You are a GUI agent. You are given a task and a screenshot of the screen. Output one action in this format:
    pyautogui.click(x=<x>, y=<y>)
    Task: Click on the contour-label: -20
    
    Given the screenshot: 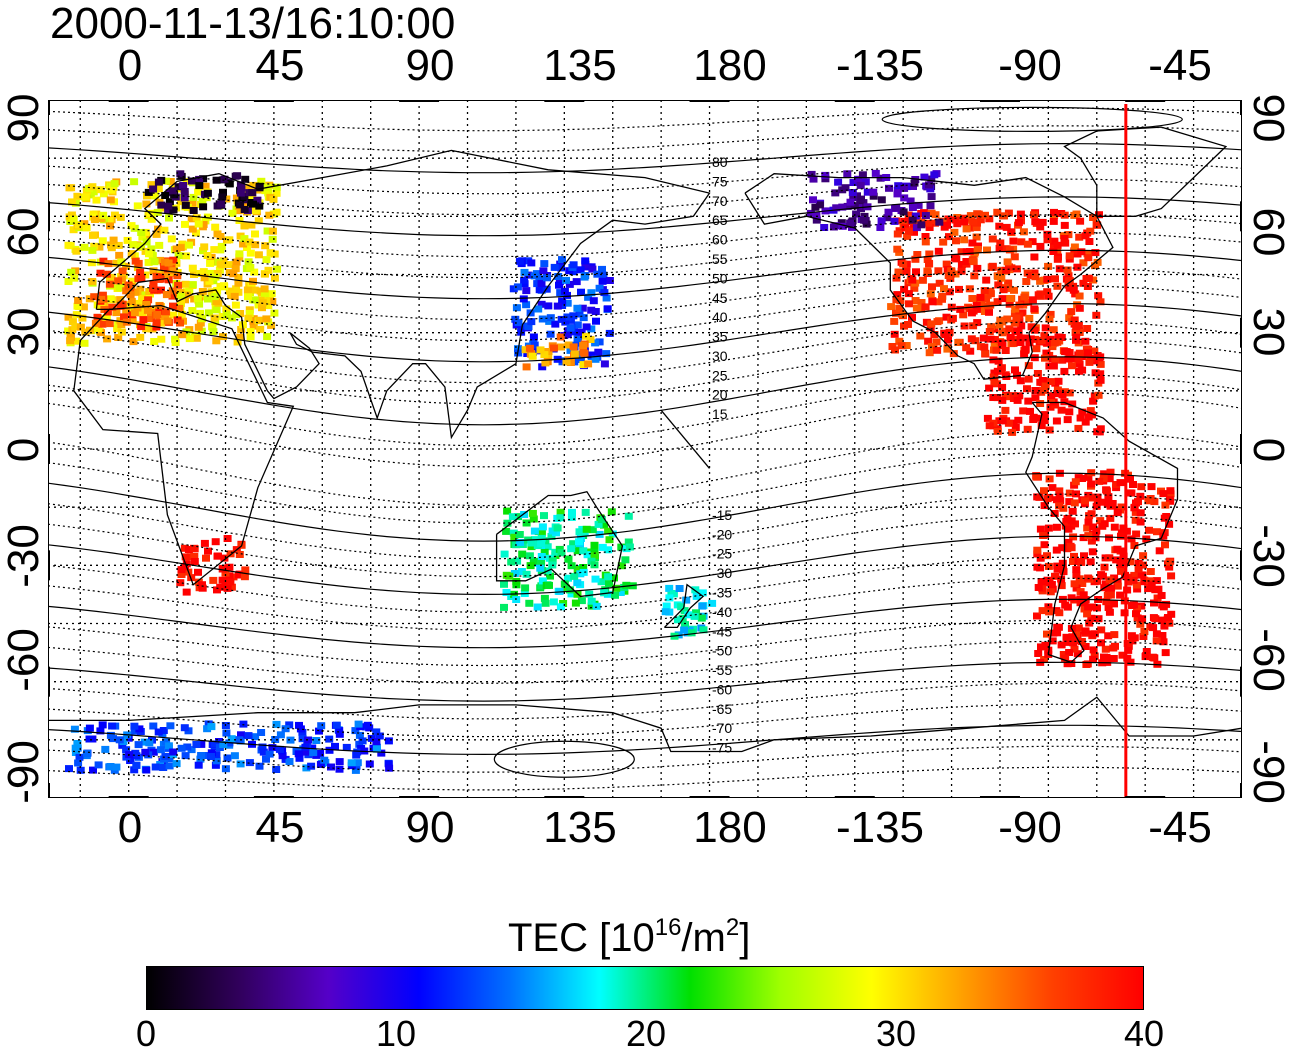 What is the action you would take?
    pyautogui.click(x=722, y=534)
    